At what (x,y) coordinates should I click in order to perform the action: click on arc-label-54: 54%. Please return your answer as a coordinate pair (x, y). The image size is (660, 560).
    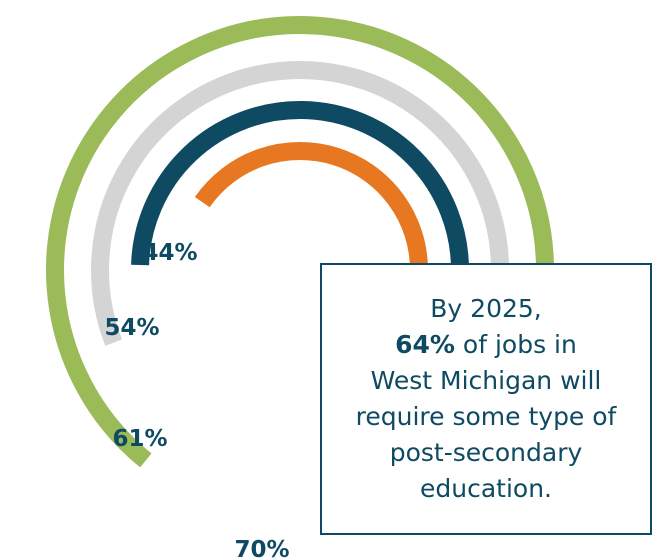
    Looking at the image, I should click on (131, 328).